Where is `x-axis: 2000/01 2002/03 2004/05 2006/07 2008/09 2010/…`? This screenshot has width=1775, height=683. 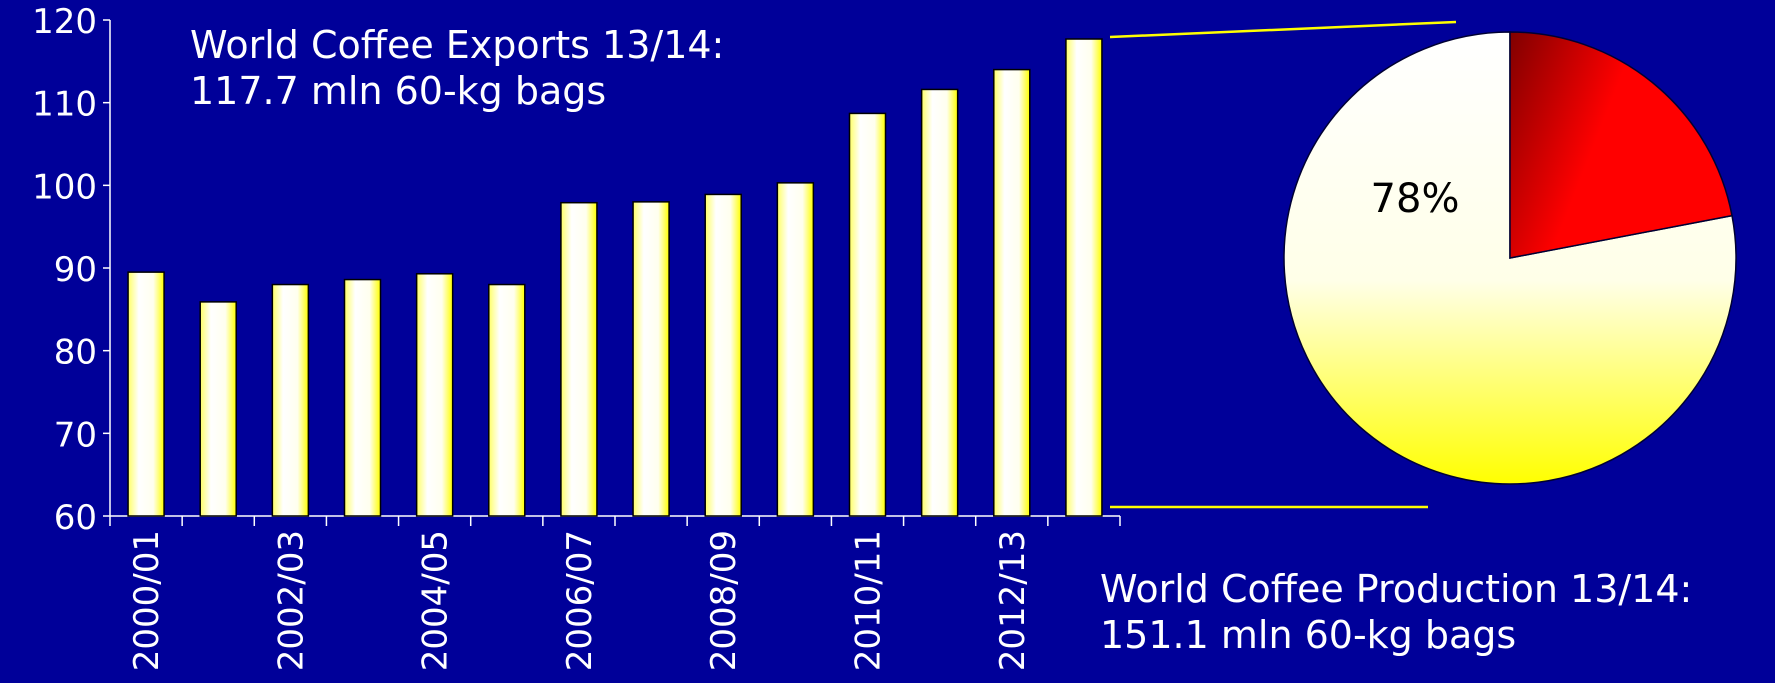 x-axis: 2000/01 2002/03 2004/05 2006/07 2008/09 2010/… is located at coordinates (615, 593).